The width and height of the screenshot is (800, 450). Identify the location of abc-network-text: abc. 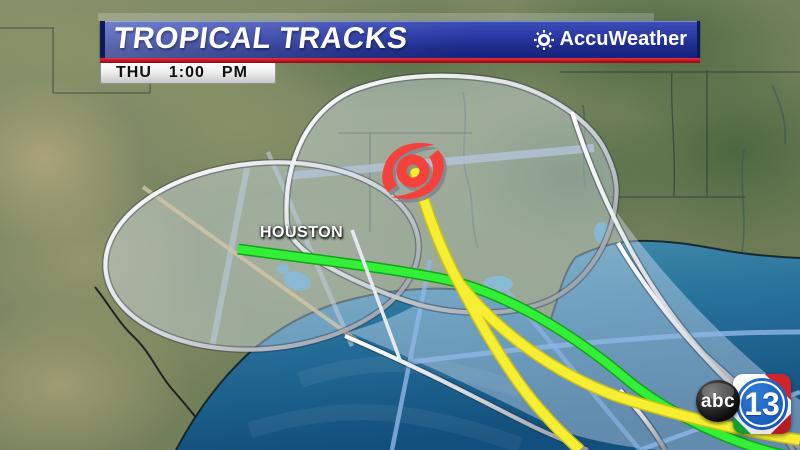
(718, 401).